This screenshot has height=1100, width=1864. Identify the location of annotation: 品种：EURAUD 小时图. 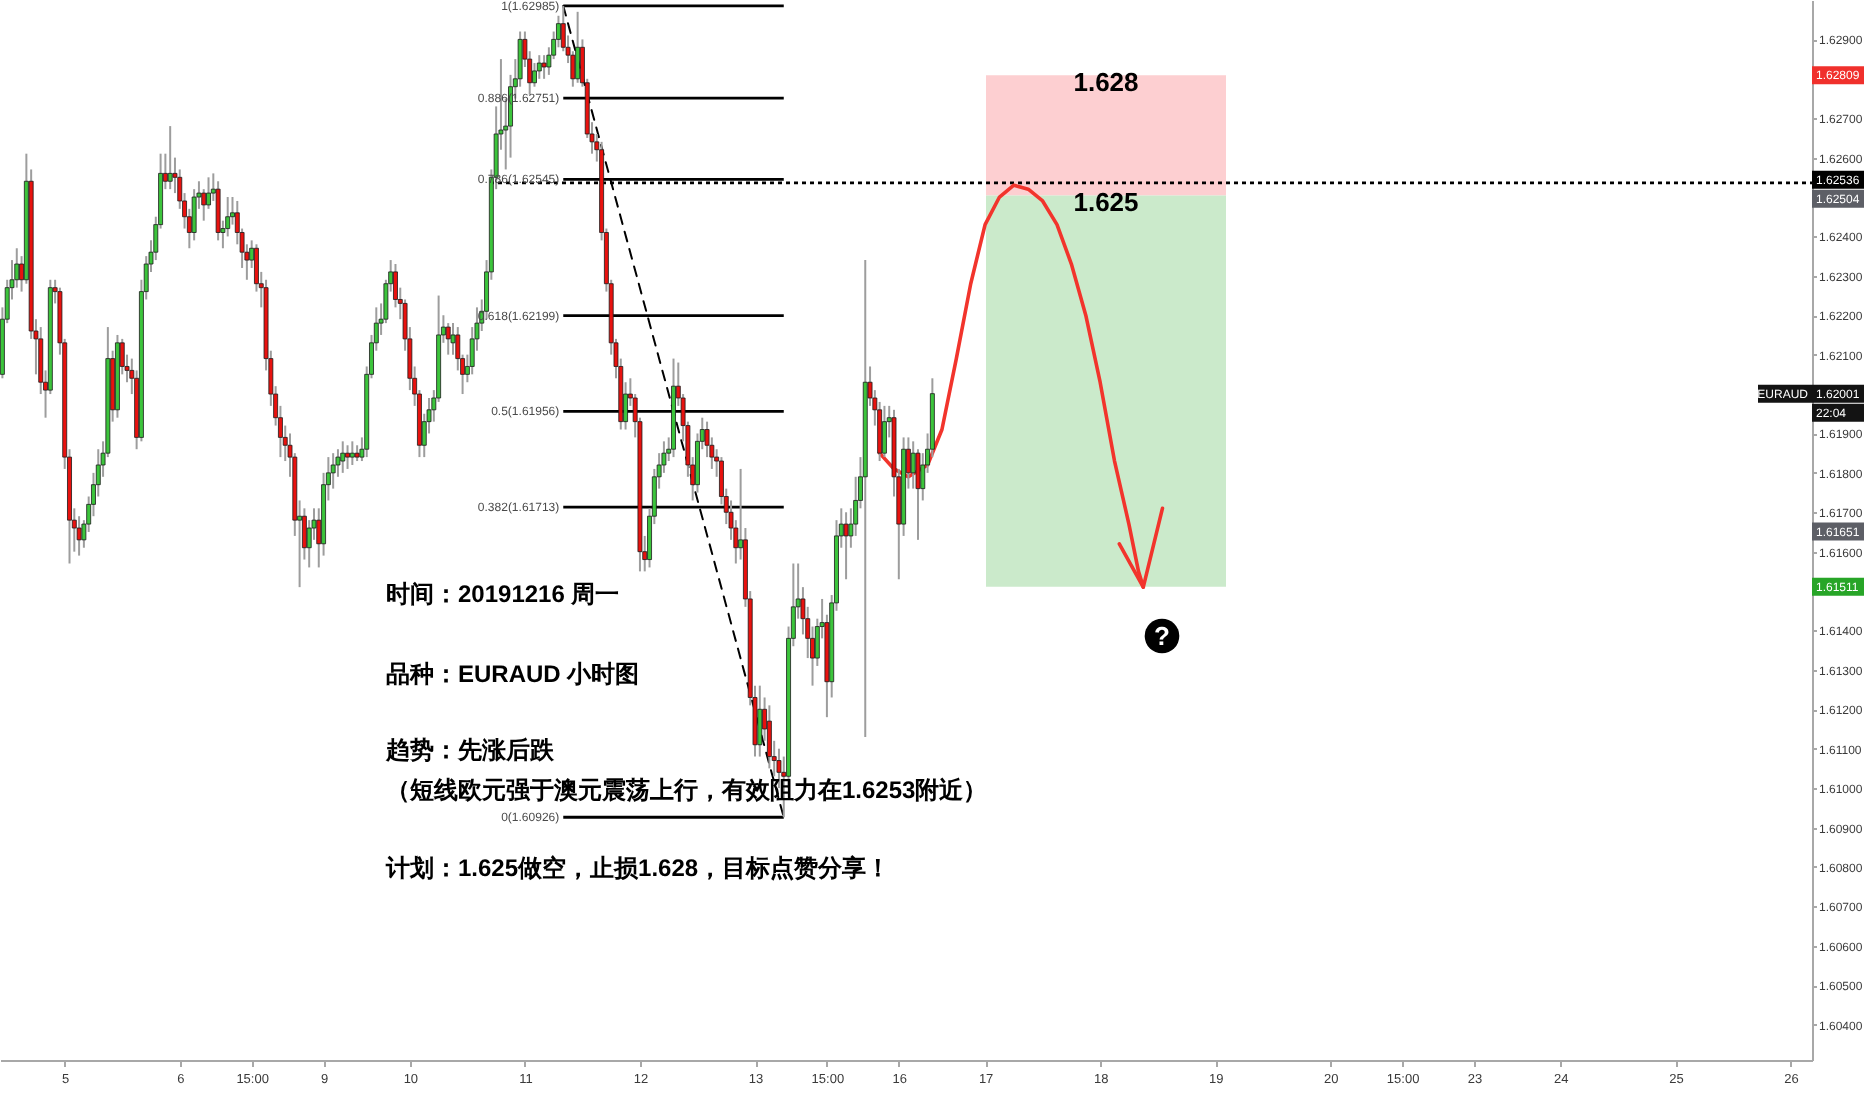
(513, 674).